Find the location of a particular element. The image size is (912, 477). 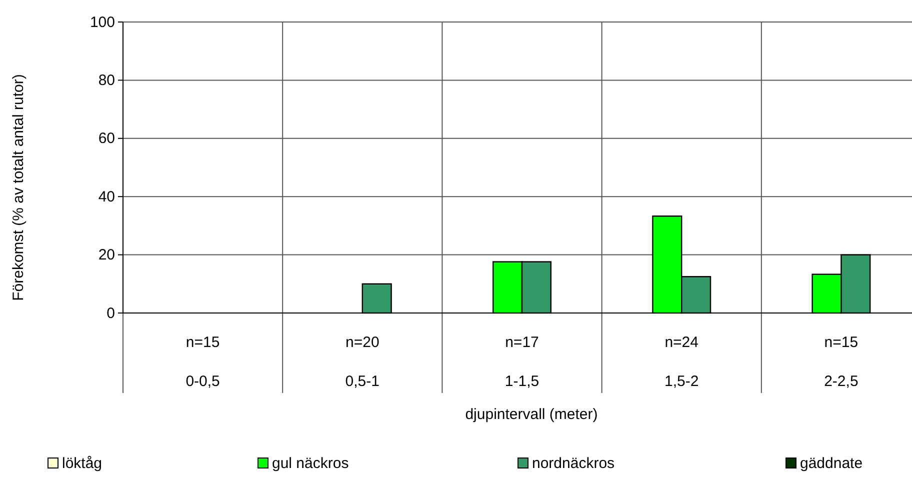

legend-label: nordnäckros is located at coordinates (573, 463).